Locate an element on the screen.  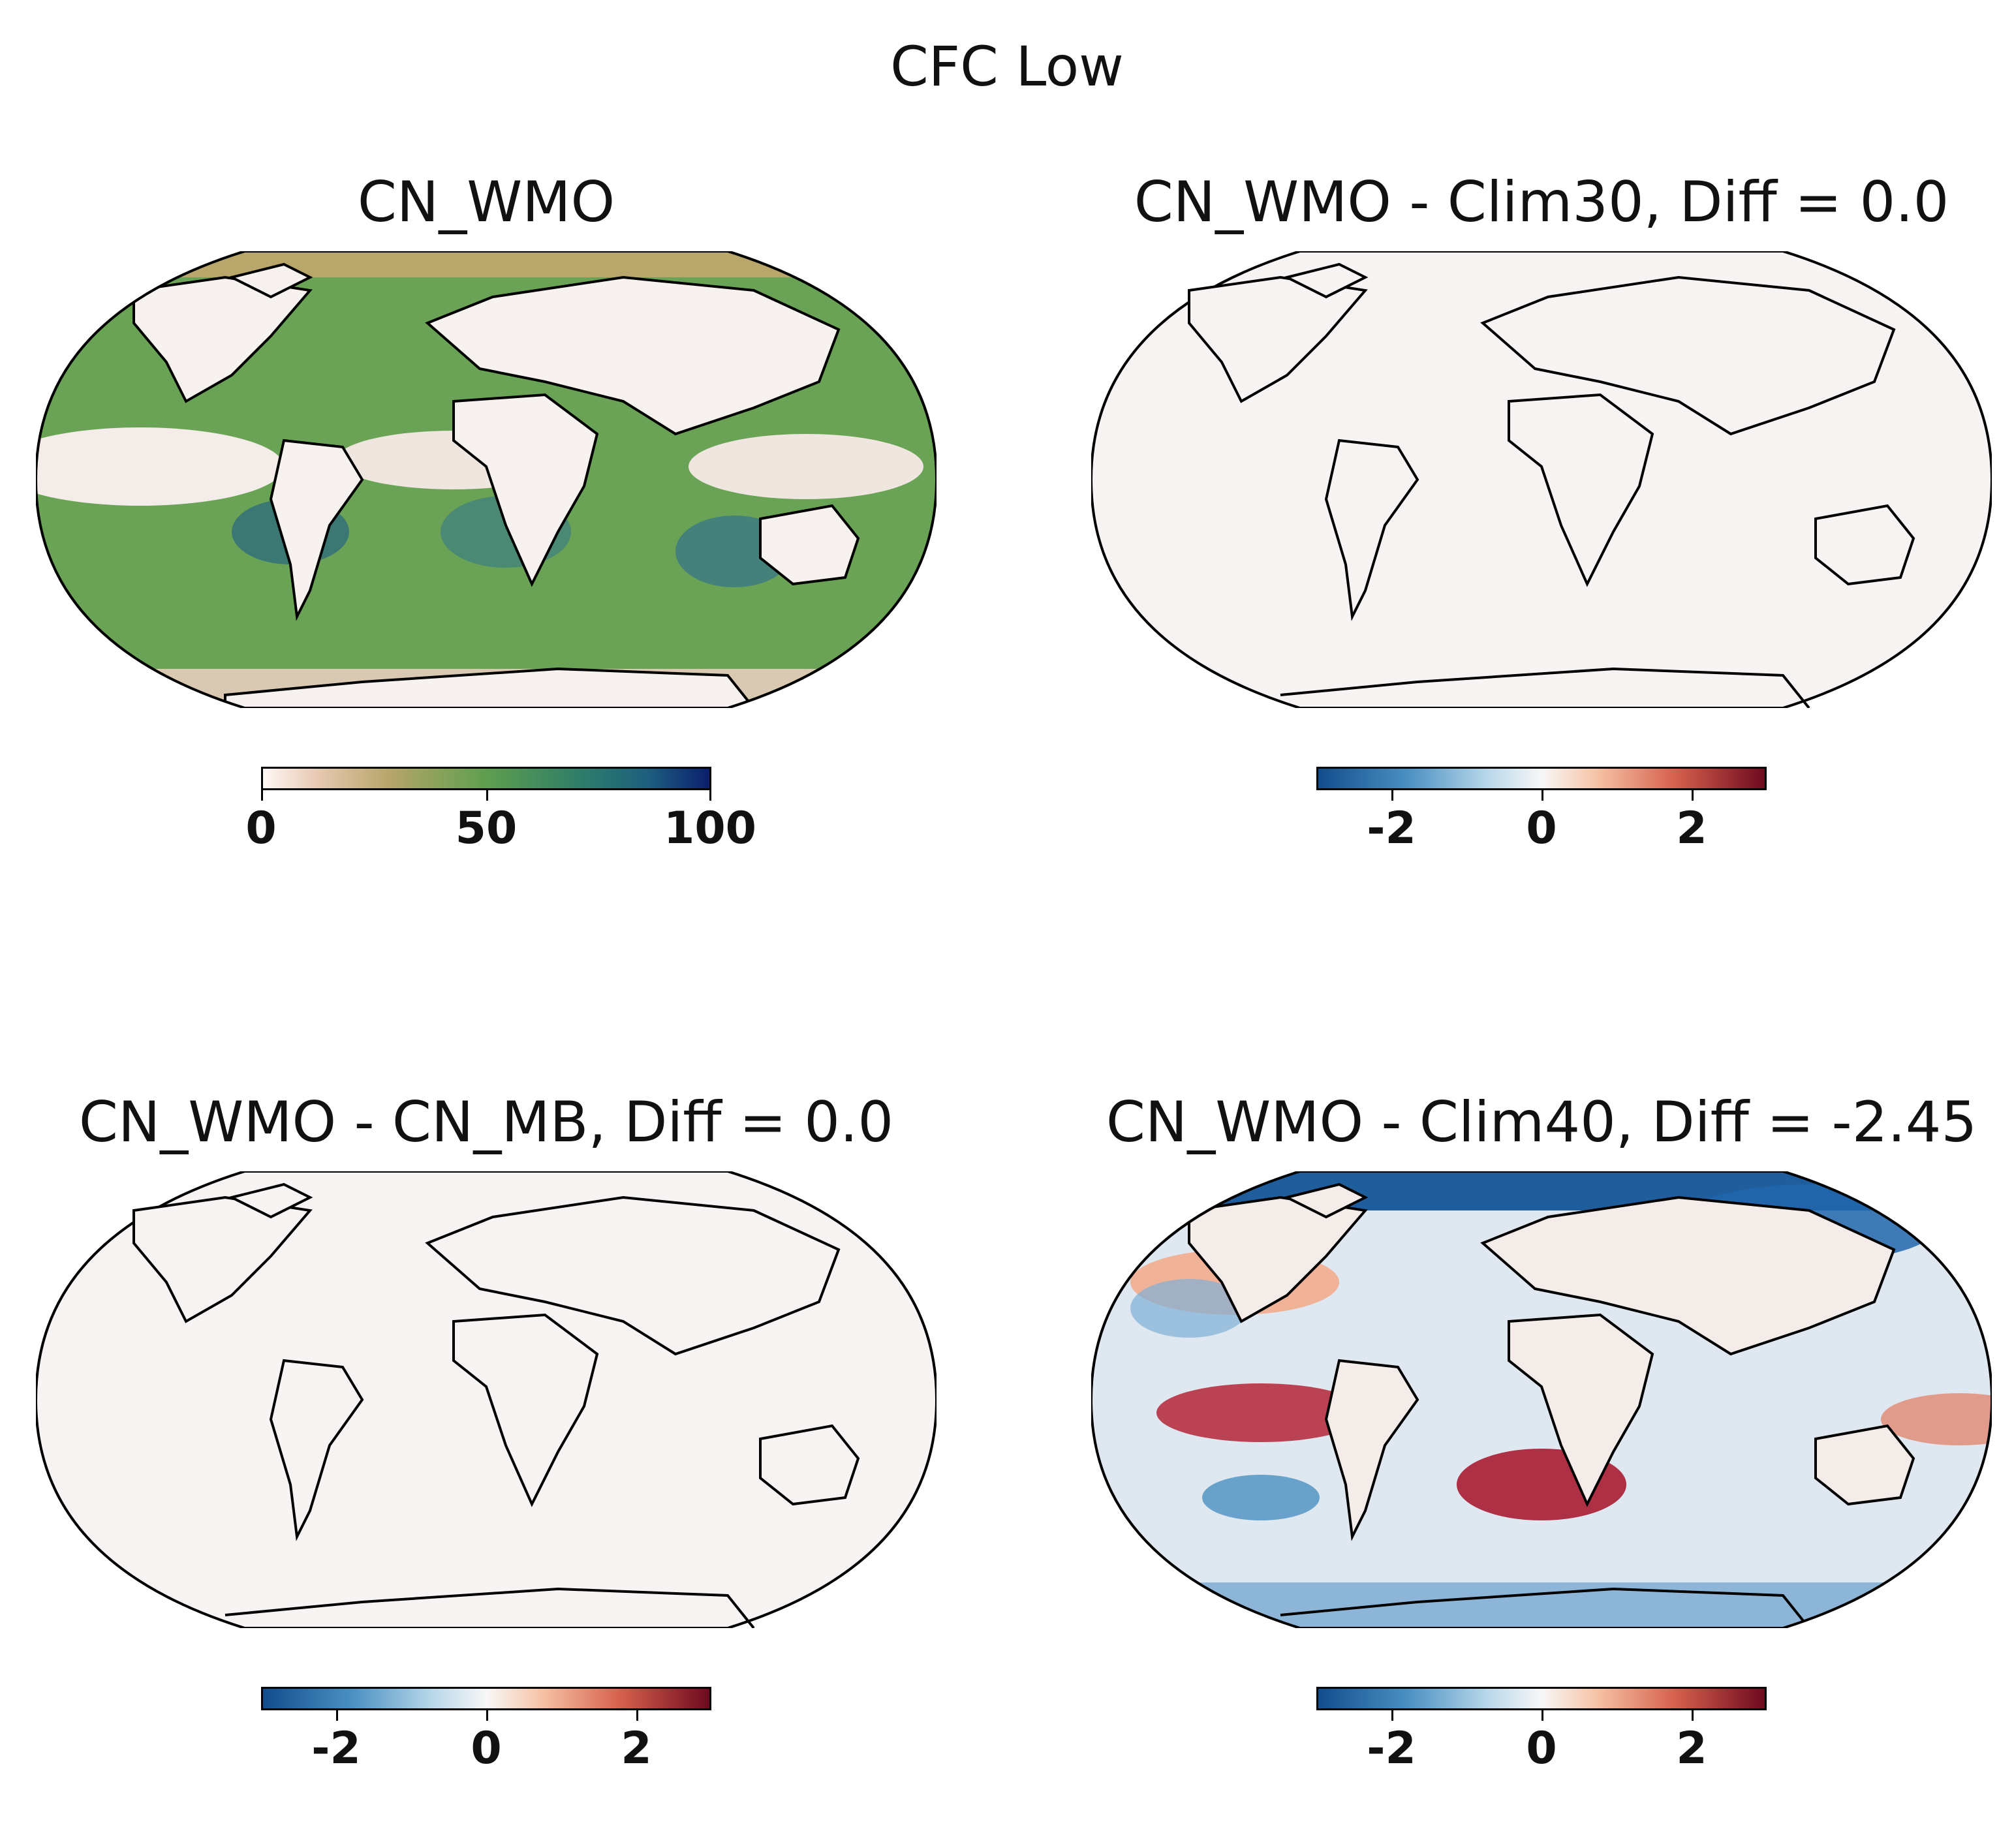
figure-title: CFC Low is located at coordinates (1007, 67).